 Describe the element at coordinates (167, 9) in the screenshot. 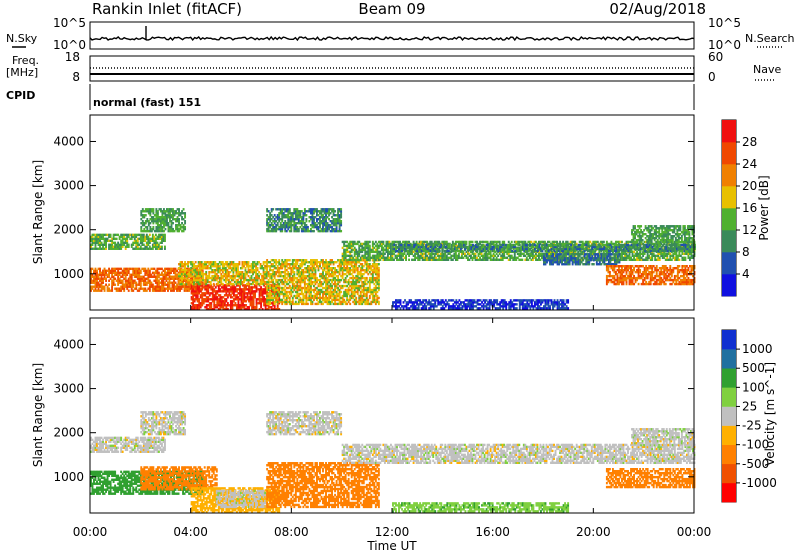

I see `station-title: Rankin Inlet (fitACF)` at that location.